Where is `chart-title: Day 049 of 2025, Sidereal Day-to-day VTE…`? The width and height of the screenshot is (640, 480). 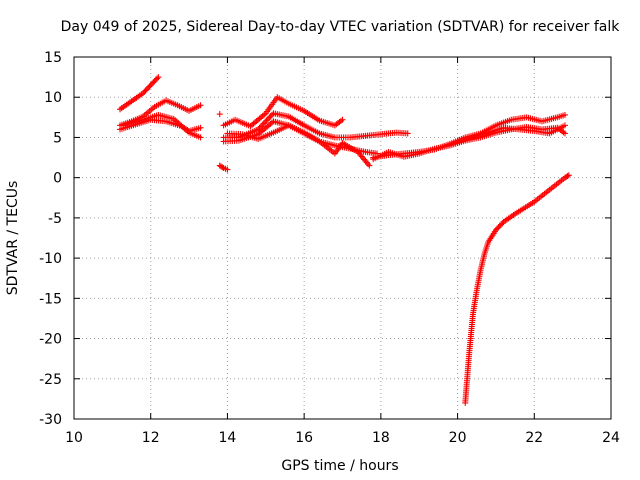
chart-title: Day 049 of 2025, Sidereal Day-to-day VTE… is located at coordinates (341, 27).